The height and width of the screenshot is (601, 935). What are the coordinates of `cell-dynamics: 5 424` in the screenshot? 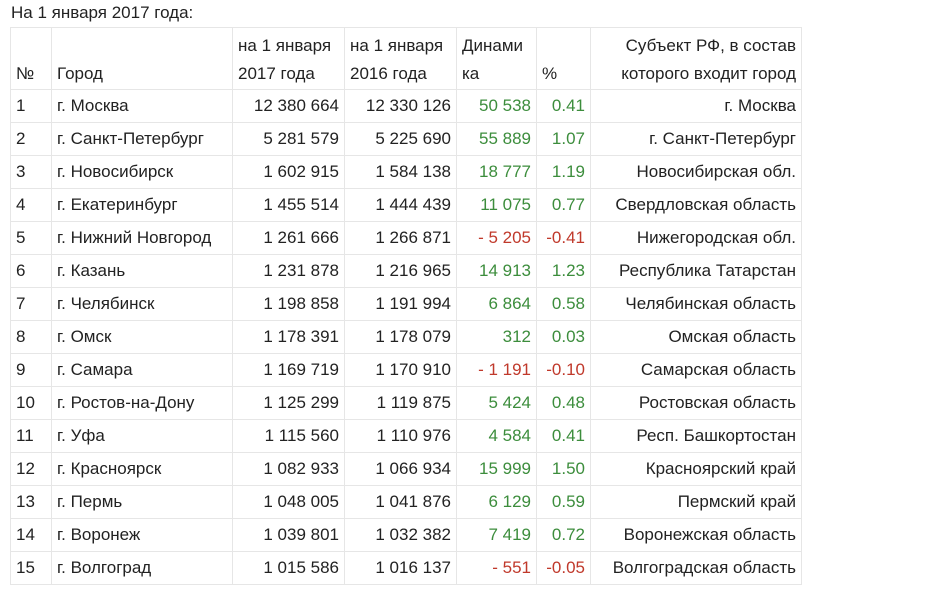 It's located at (496, 403).